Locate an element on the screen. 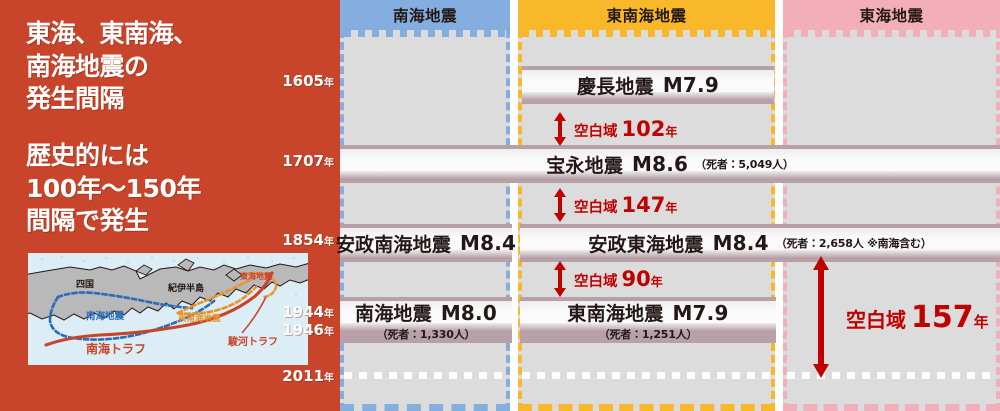 Image resolution: width=1000 pixels, height=411 pixels. gap-text: 空白域 102年 is located at coordinates (625, 129).